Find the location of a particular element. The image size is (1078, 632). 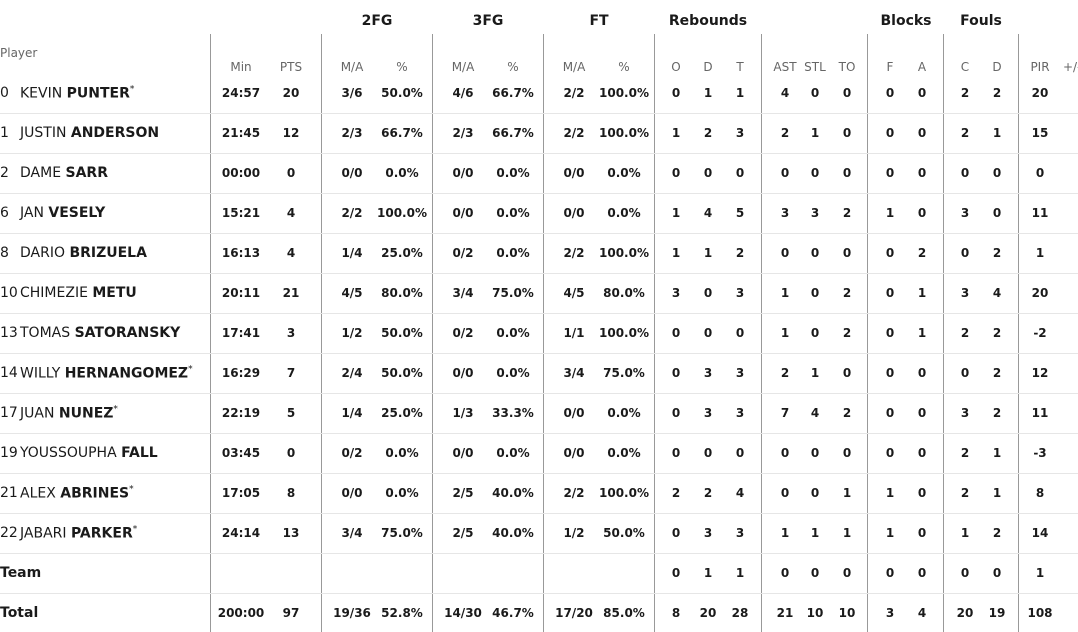

stat-cell: 2/4 is located at coordinates (352, 373).